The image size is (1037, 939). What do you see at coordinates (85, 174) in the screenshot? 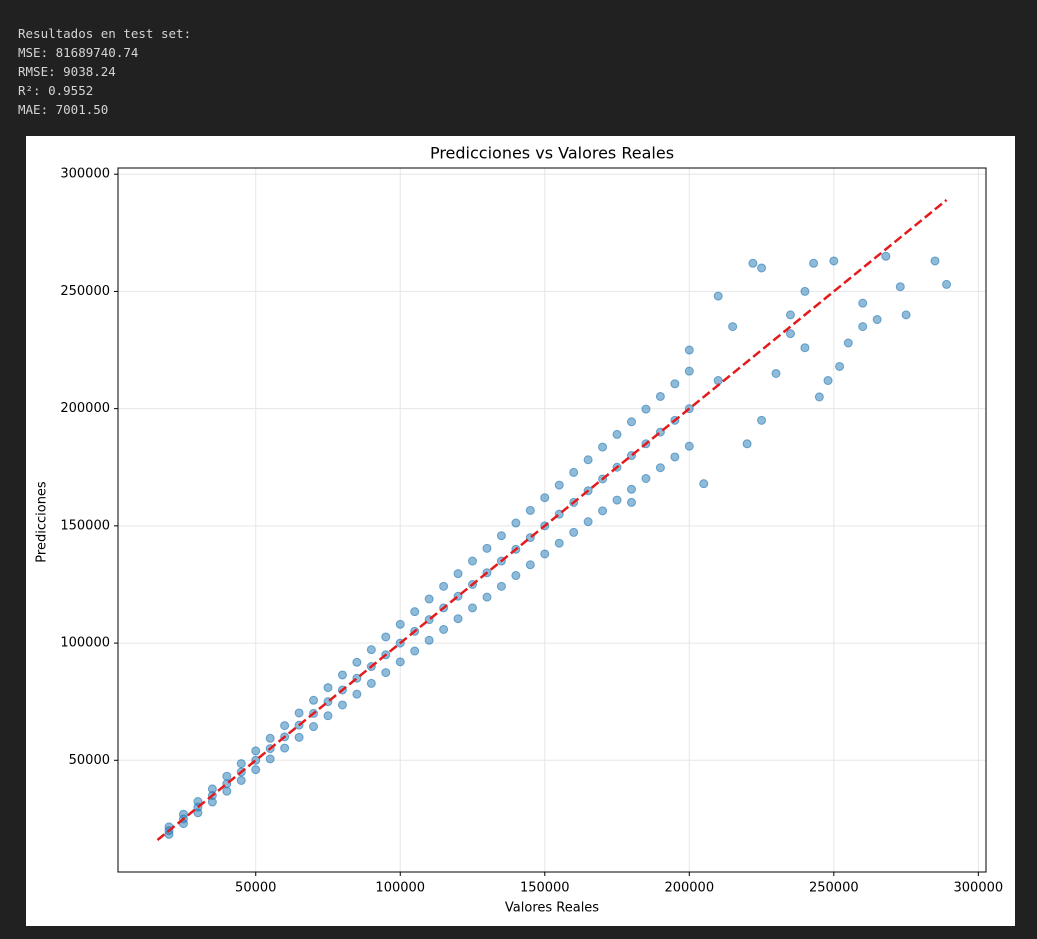
I see `y-tick-label: 300000` at bounding box center [85, 174].